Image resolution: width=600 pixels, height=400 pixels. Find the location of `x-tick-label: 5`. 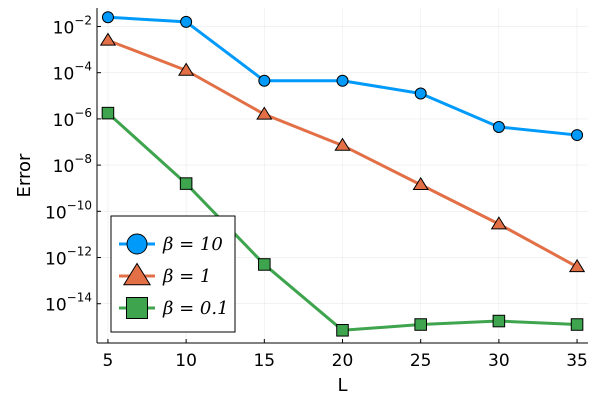

x-tick-label: 5 is located at coordinates (108, 361).